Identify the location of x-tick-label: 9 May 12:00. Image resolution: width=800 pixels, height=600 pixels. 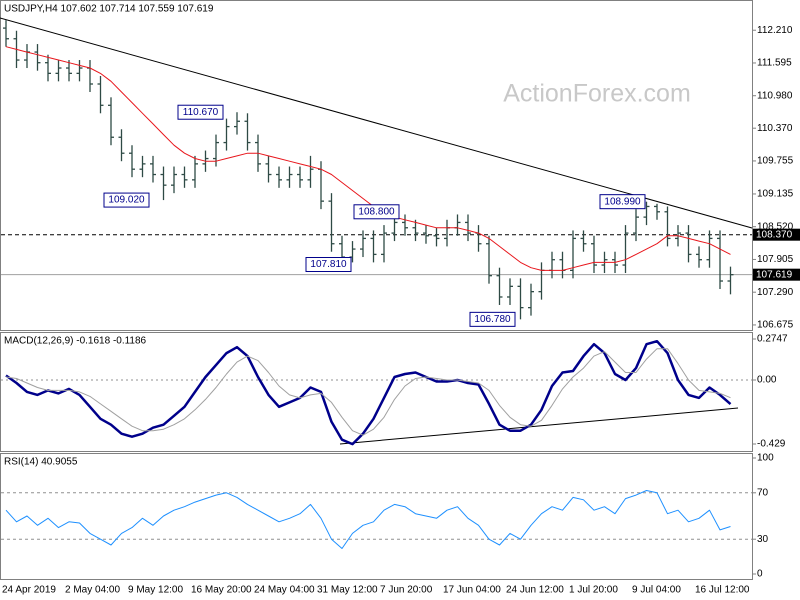
(155, 590).